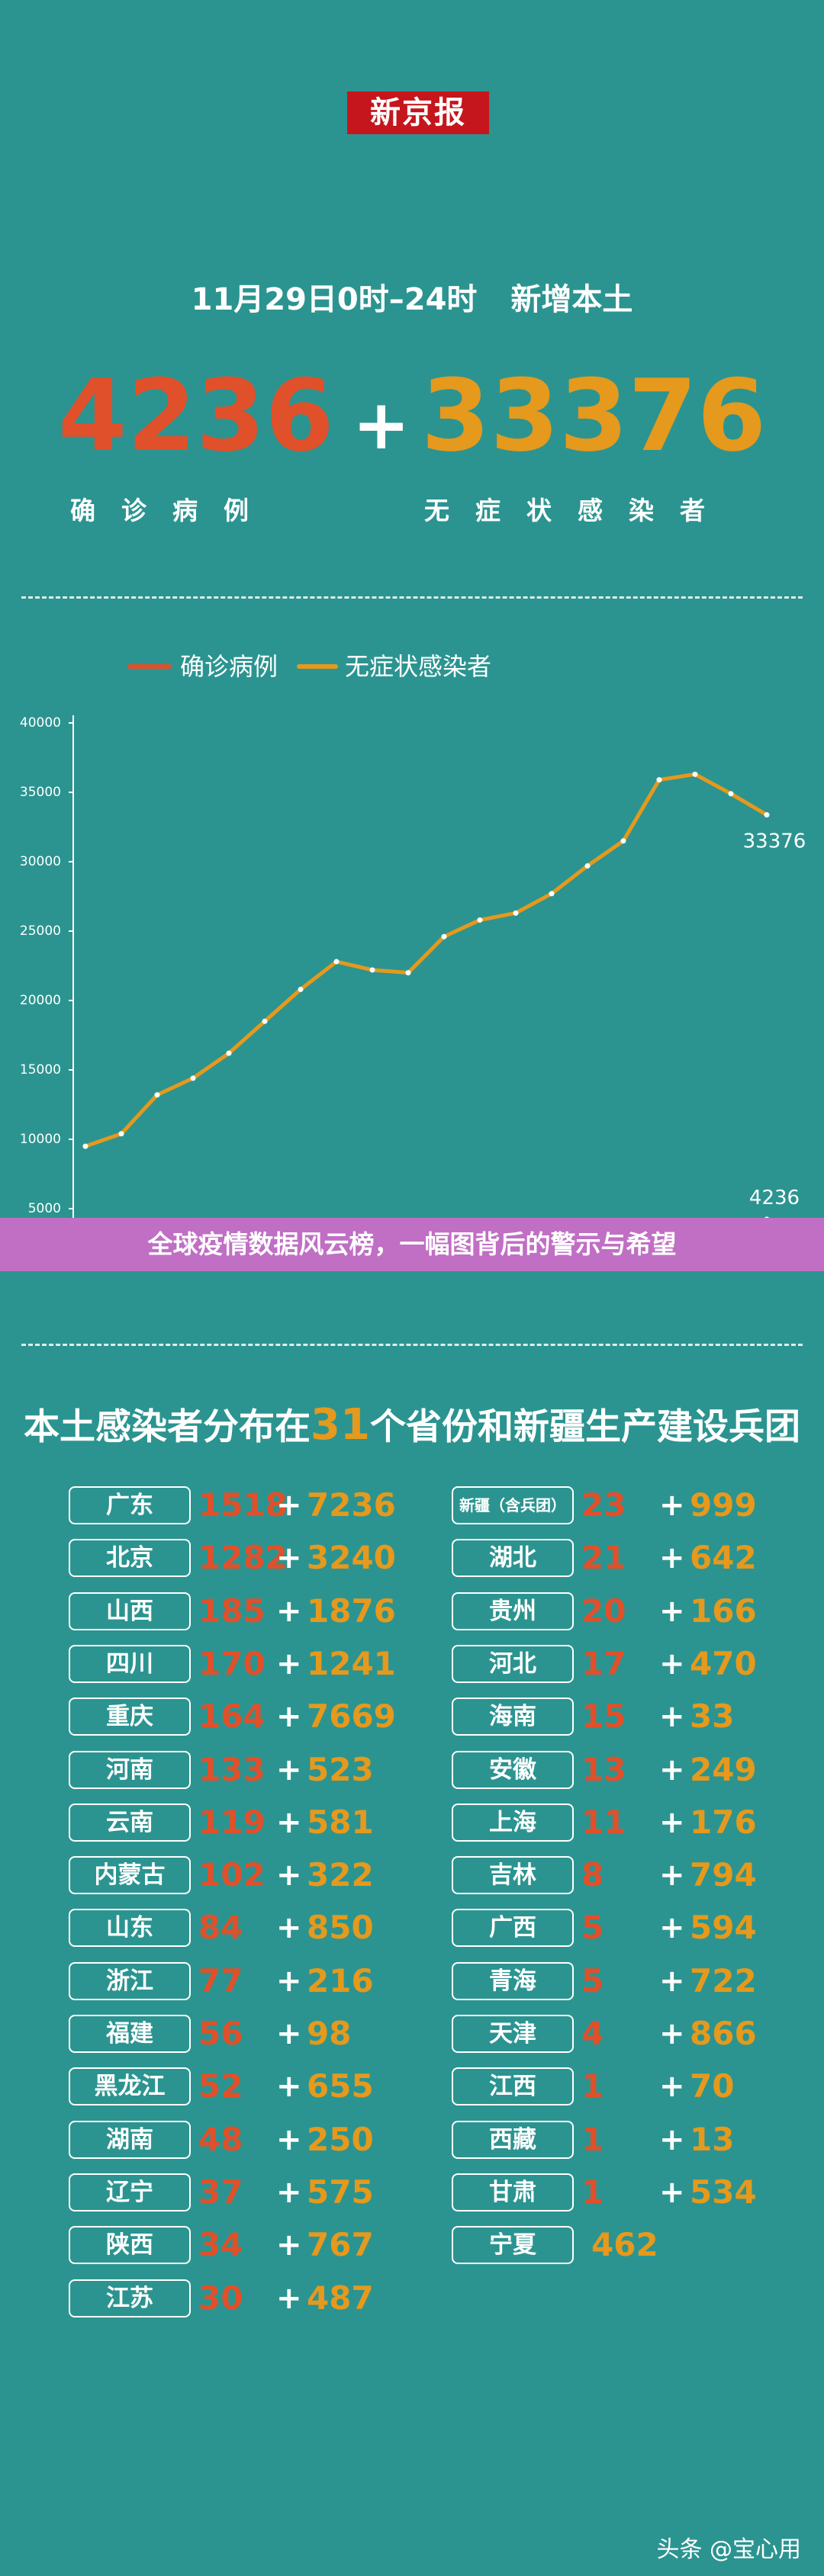 This screenshot has height=2576, width=824. Describe the element at coordinates (592, 2033) in the screenshot. I see `confirmed-count: 4` at that location.